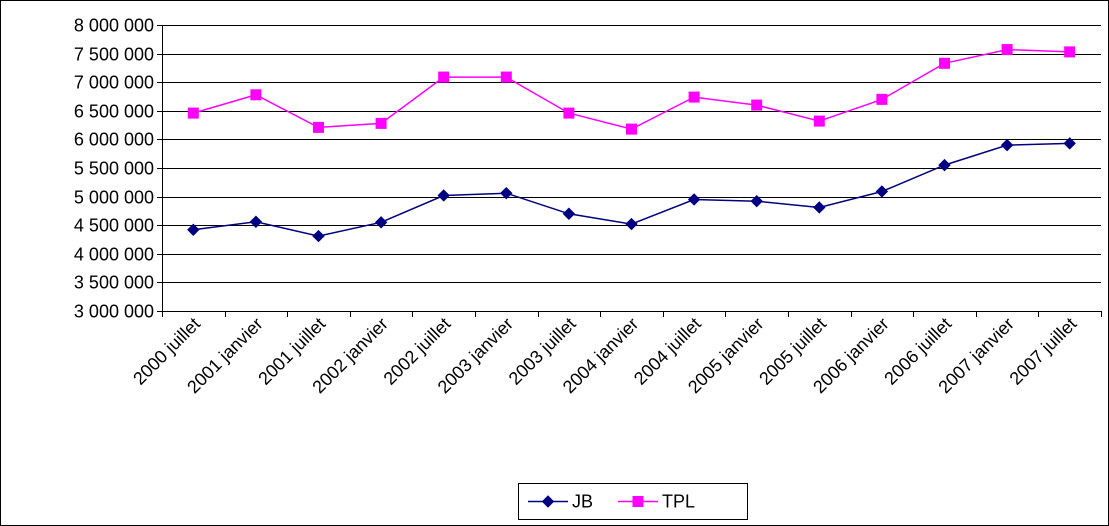 This screenshot has width=1109, height=526. Describe the element at coordinates (560, 502) in the screenshot. I see `legend-item: JB` at that location.